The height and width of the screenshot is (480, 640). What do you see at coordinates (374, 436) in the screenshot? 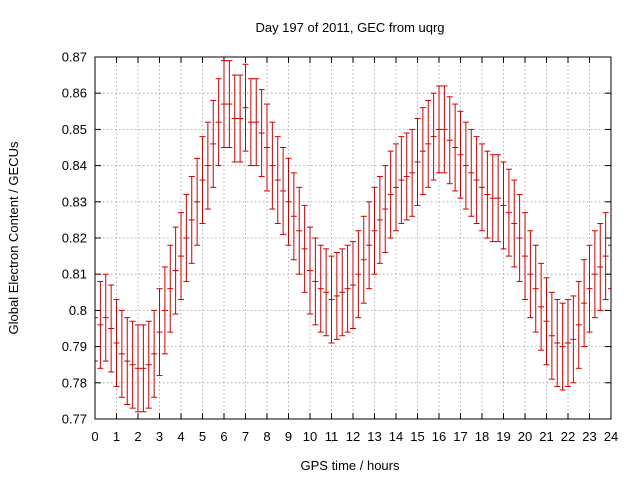
I see `x-tick-label: 13` at bounding box center [374, 436].